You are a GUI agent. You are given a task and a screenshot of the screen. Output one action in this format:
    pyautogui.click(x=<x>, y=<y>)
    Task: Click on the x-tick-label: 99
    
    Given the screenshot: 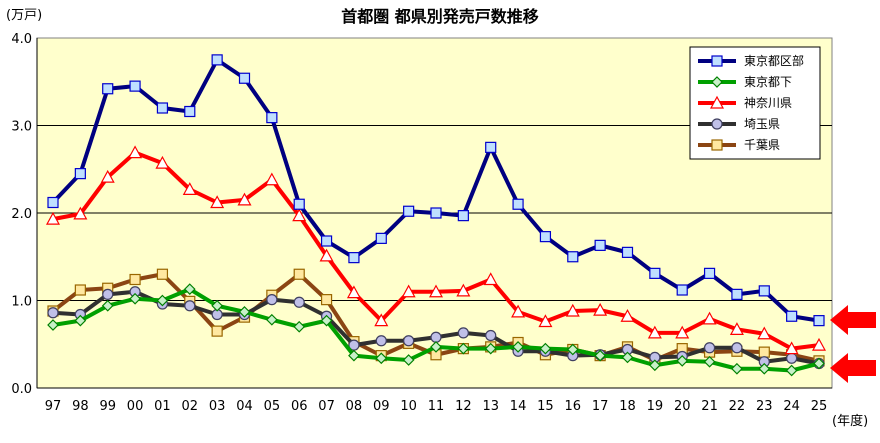 What is the action you would take?
    pyautogui.click(x=107, y=406)
    